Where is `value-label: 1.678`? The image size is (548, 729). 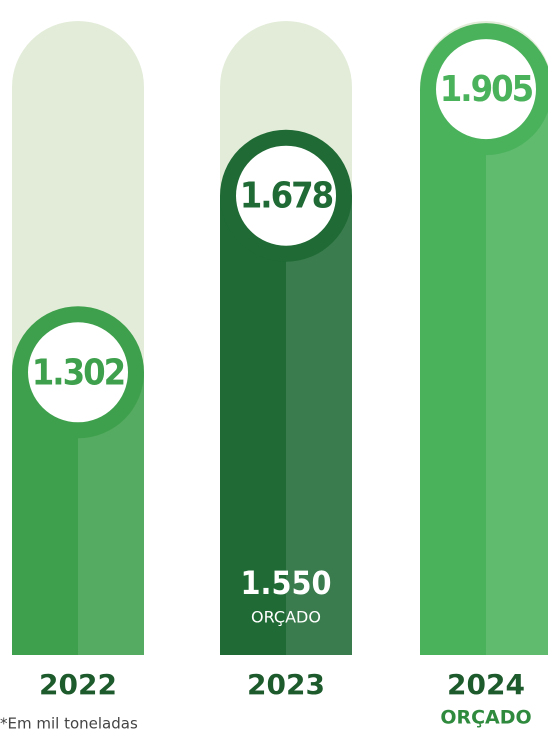 value-label: 1.678 is located at coordinates (286, 196).